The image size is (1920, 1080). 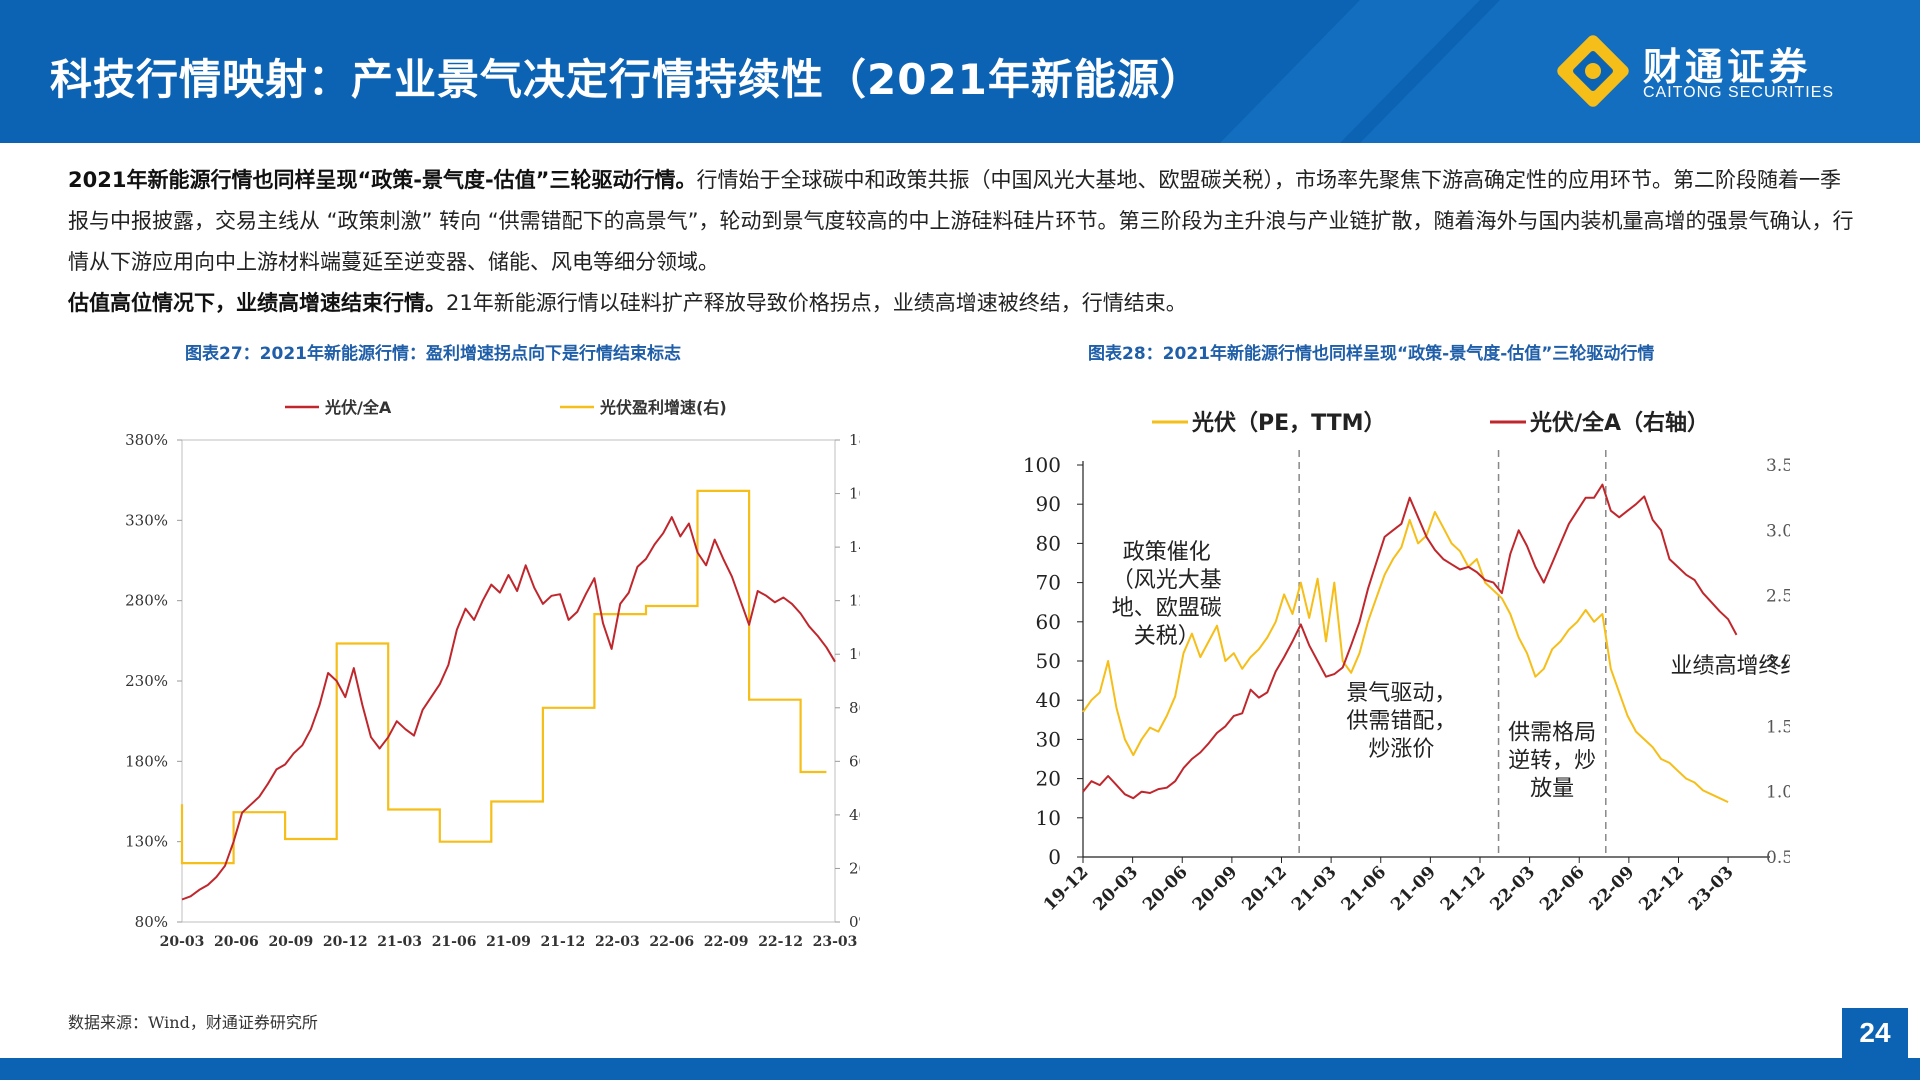 What do you see at coordinates (854, 494) in the screenshot?
I see `y-right-tick-label: 160%` at bounding box center [854, 494].